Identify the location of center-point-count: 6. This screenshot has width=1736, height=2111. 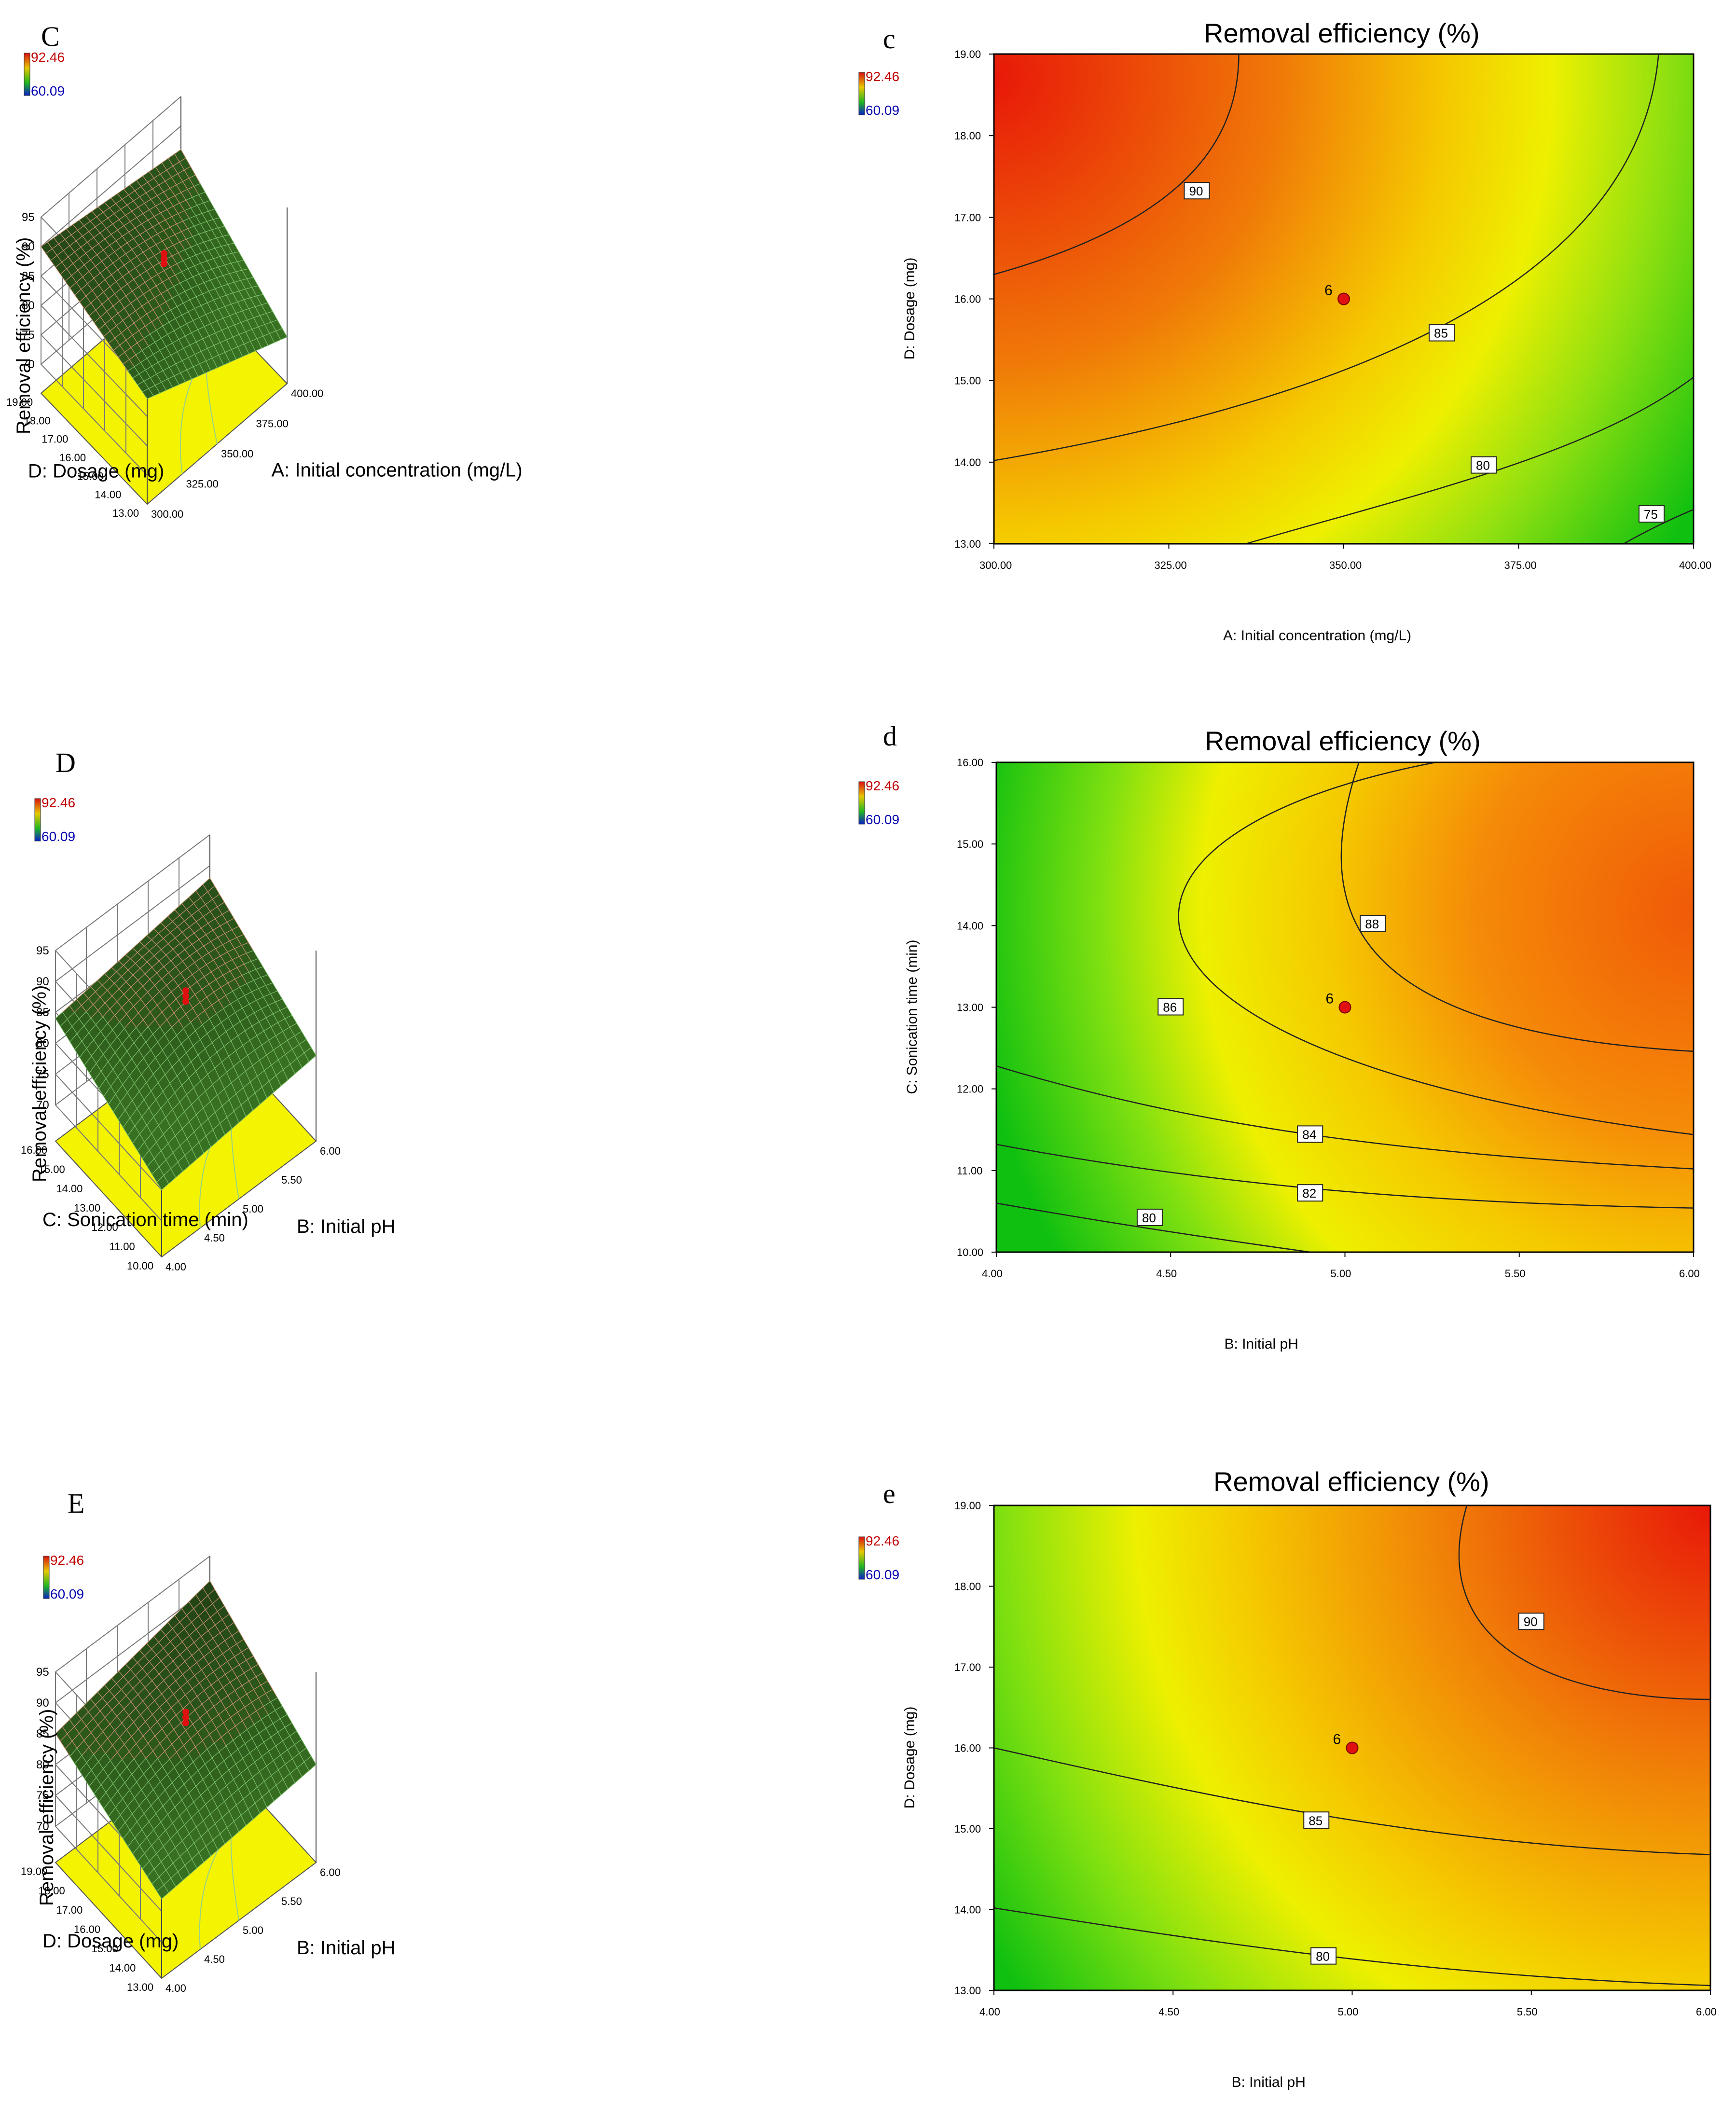
(1337, 1740).